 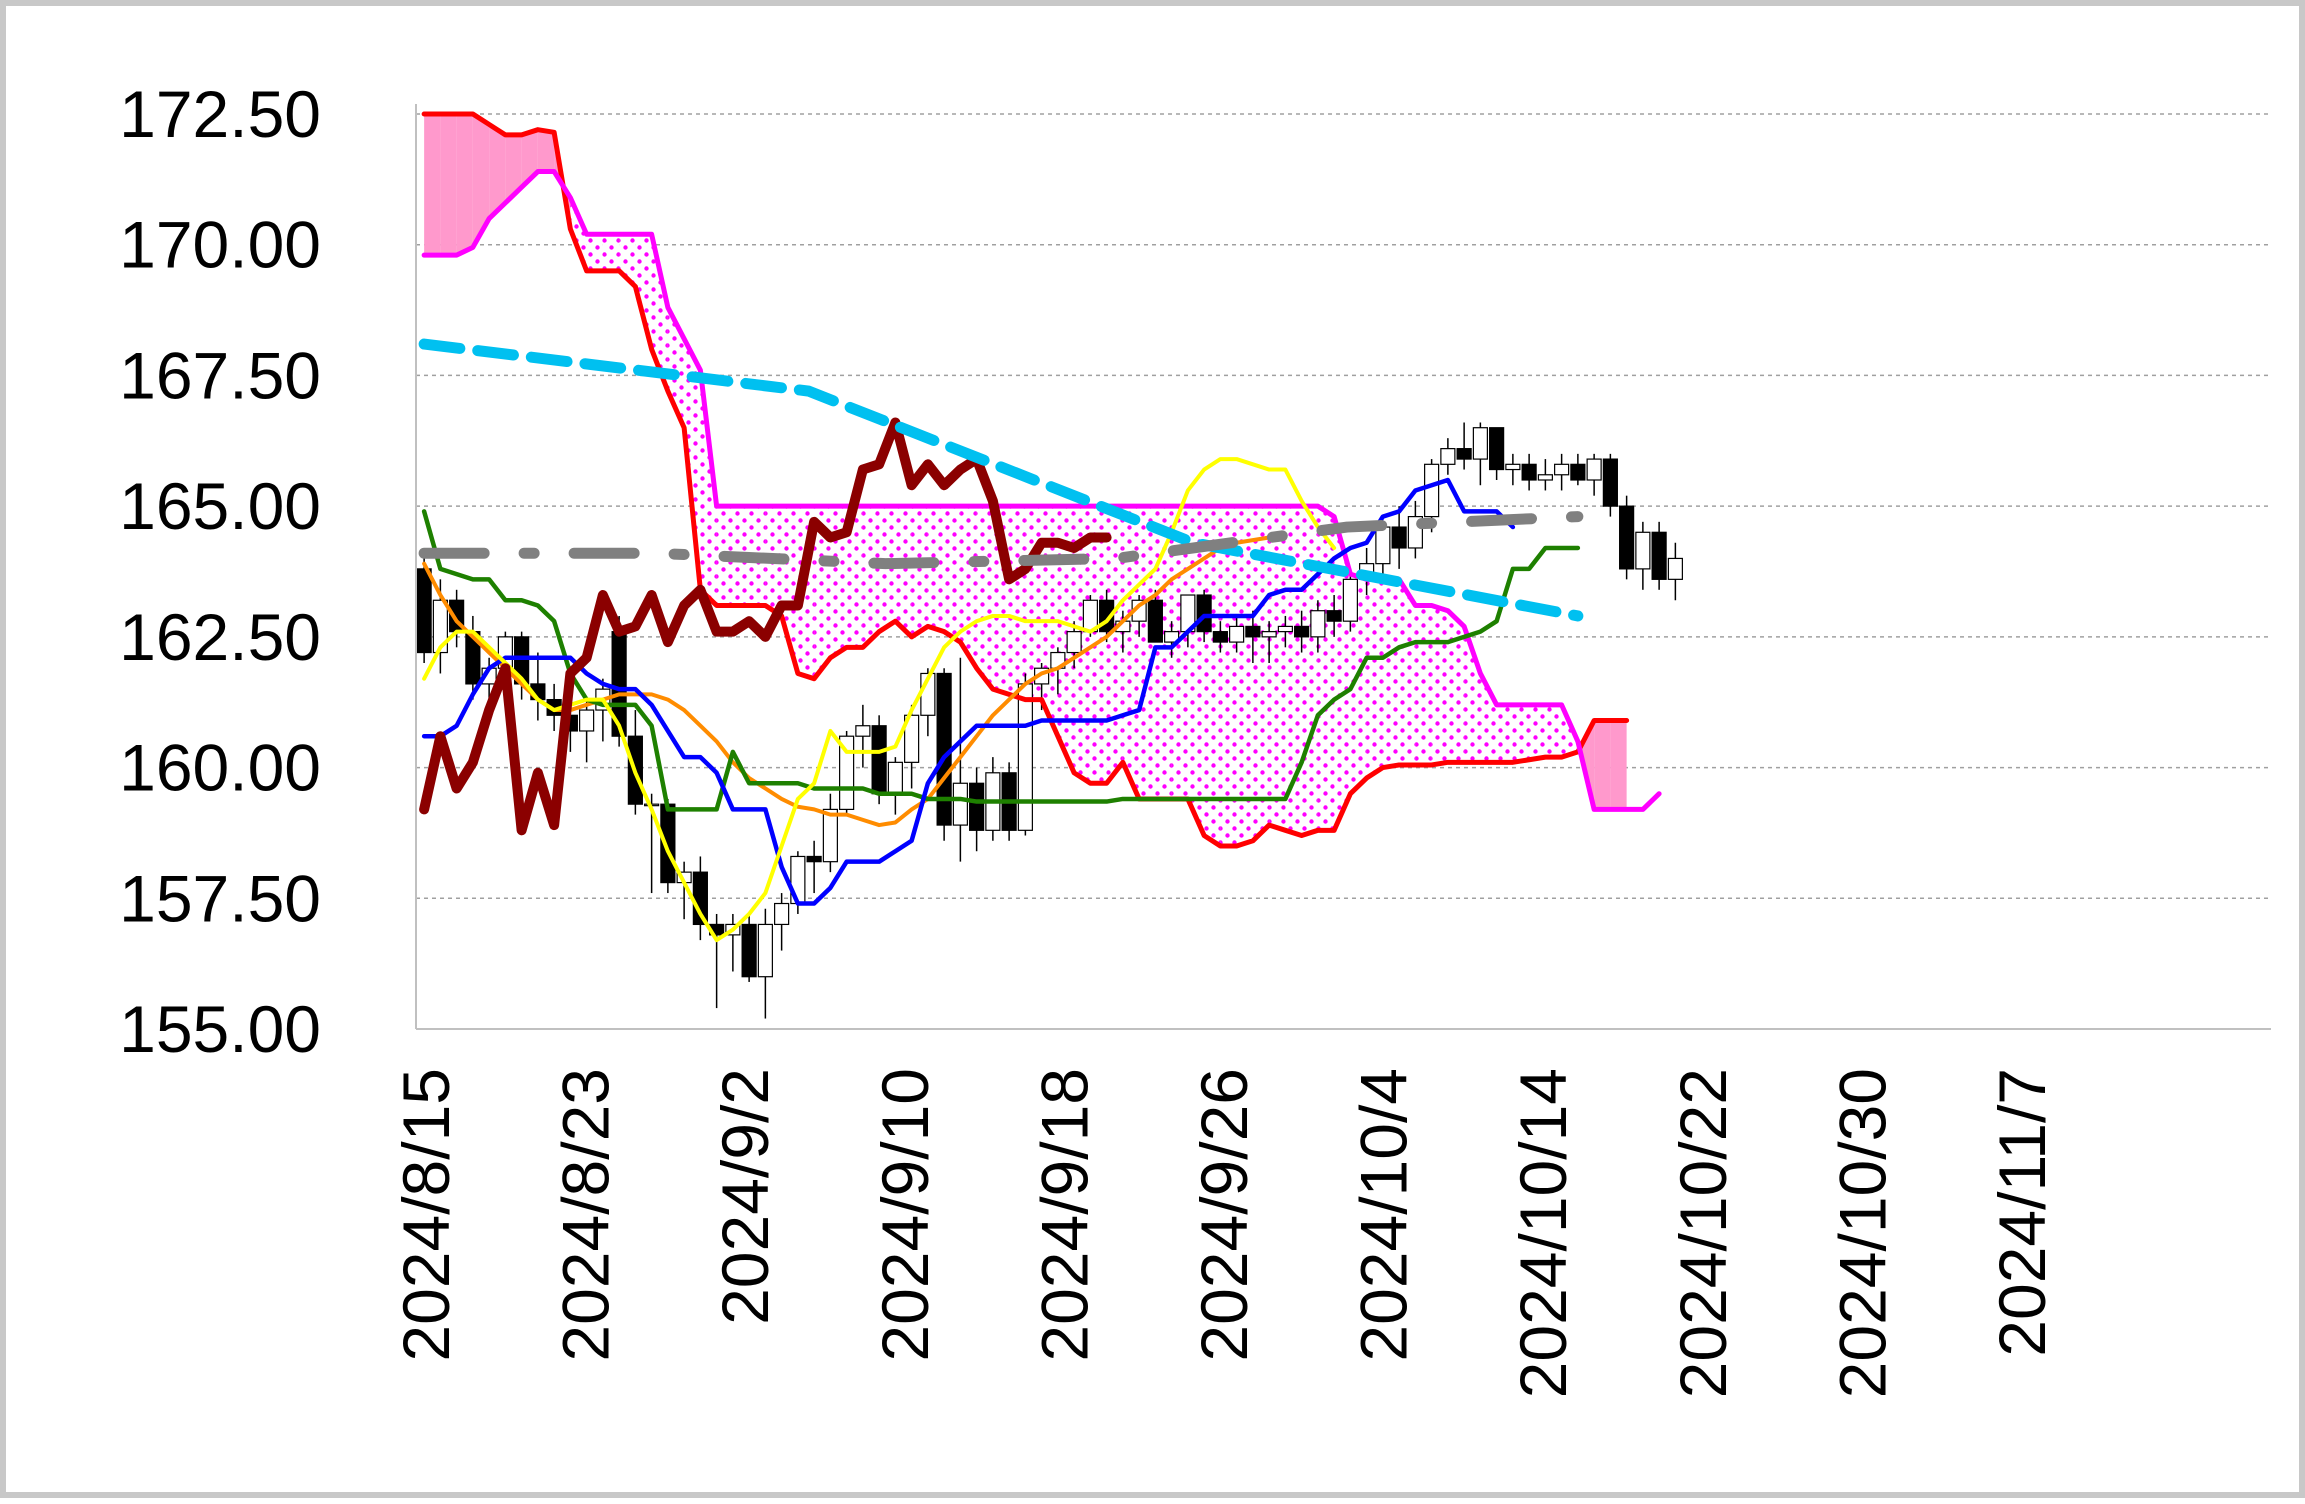 I want to click on x-tick-label: 2024/9/10, so click(x=905, y=1215).